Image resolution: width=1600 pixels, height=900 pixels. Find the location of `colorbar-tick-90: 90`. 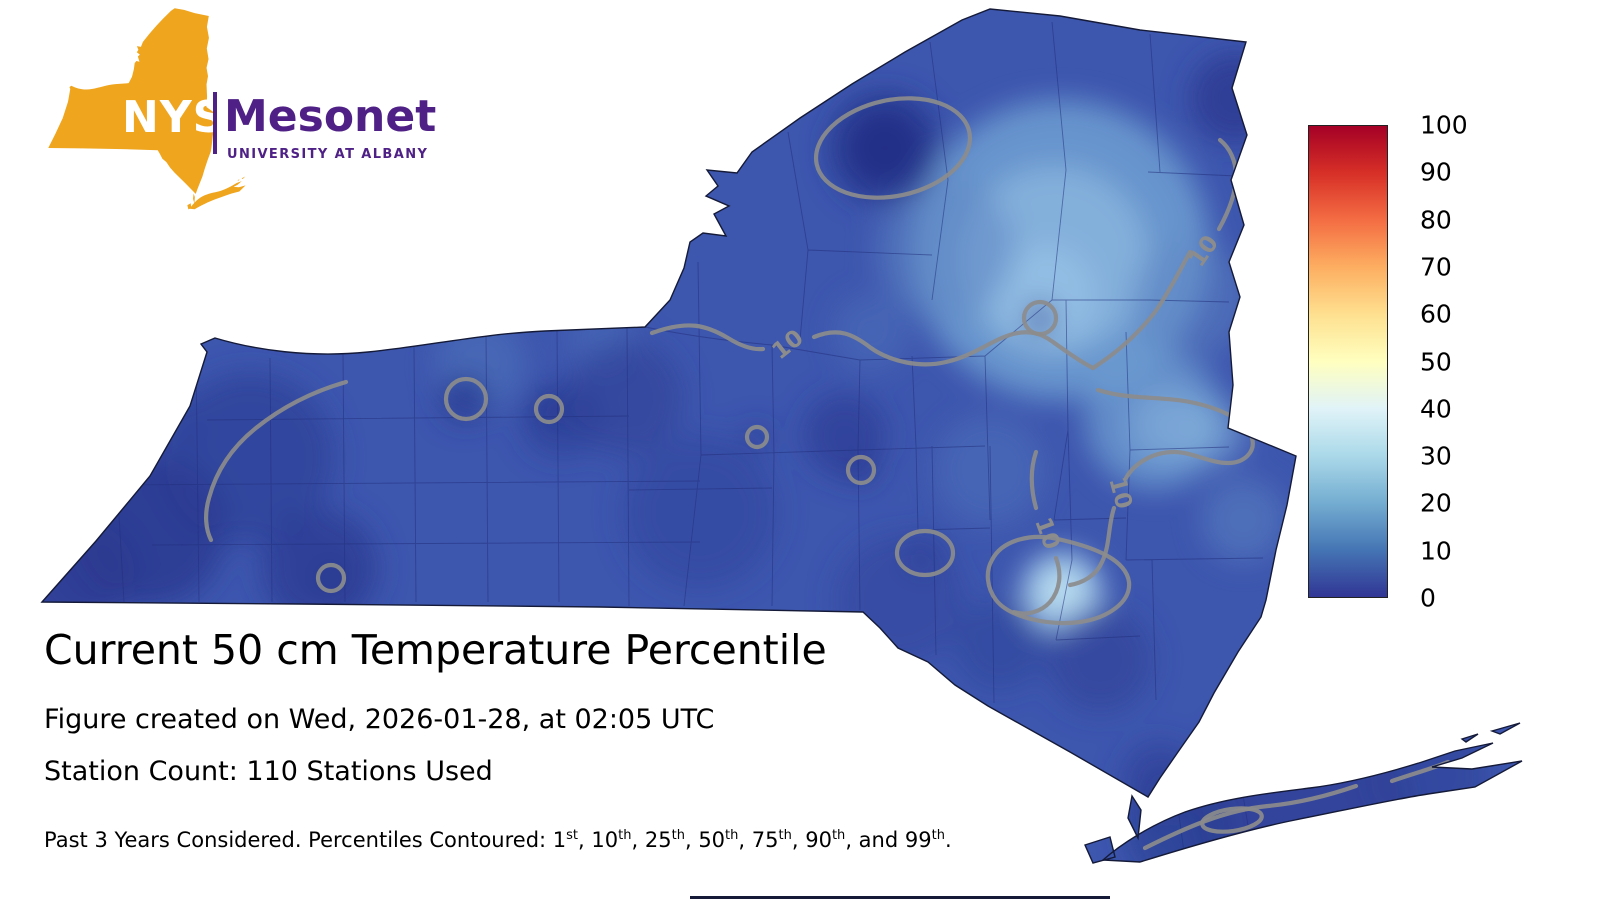

colorbar-tick-90: 90 is located at coordinates (1436, 172).